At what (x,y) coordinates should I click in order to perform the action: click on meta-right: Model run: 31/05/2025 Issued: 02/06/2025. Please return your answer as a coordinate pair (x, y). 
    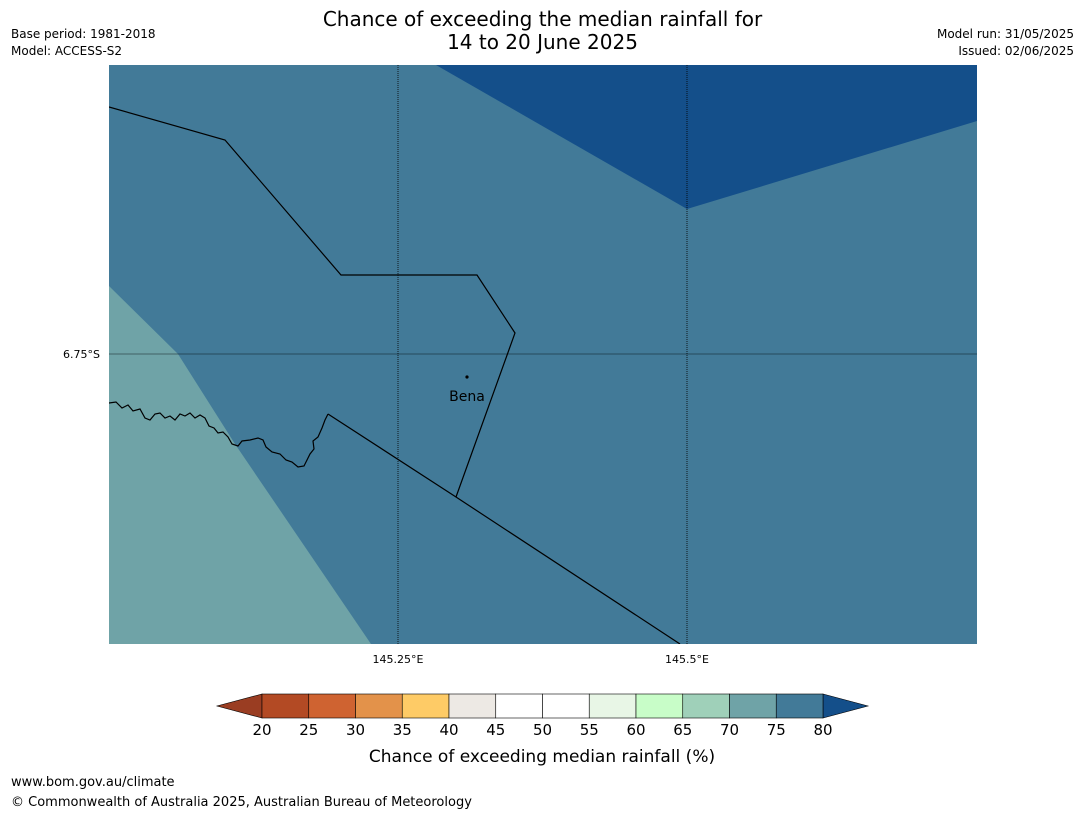
    Looking at the image, I should click on (1005, 43).